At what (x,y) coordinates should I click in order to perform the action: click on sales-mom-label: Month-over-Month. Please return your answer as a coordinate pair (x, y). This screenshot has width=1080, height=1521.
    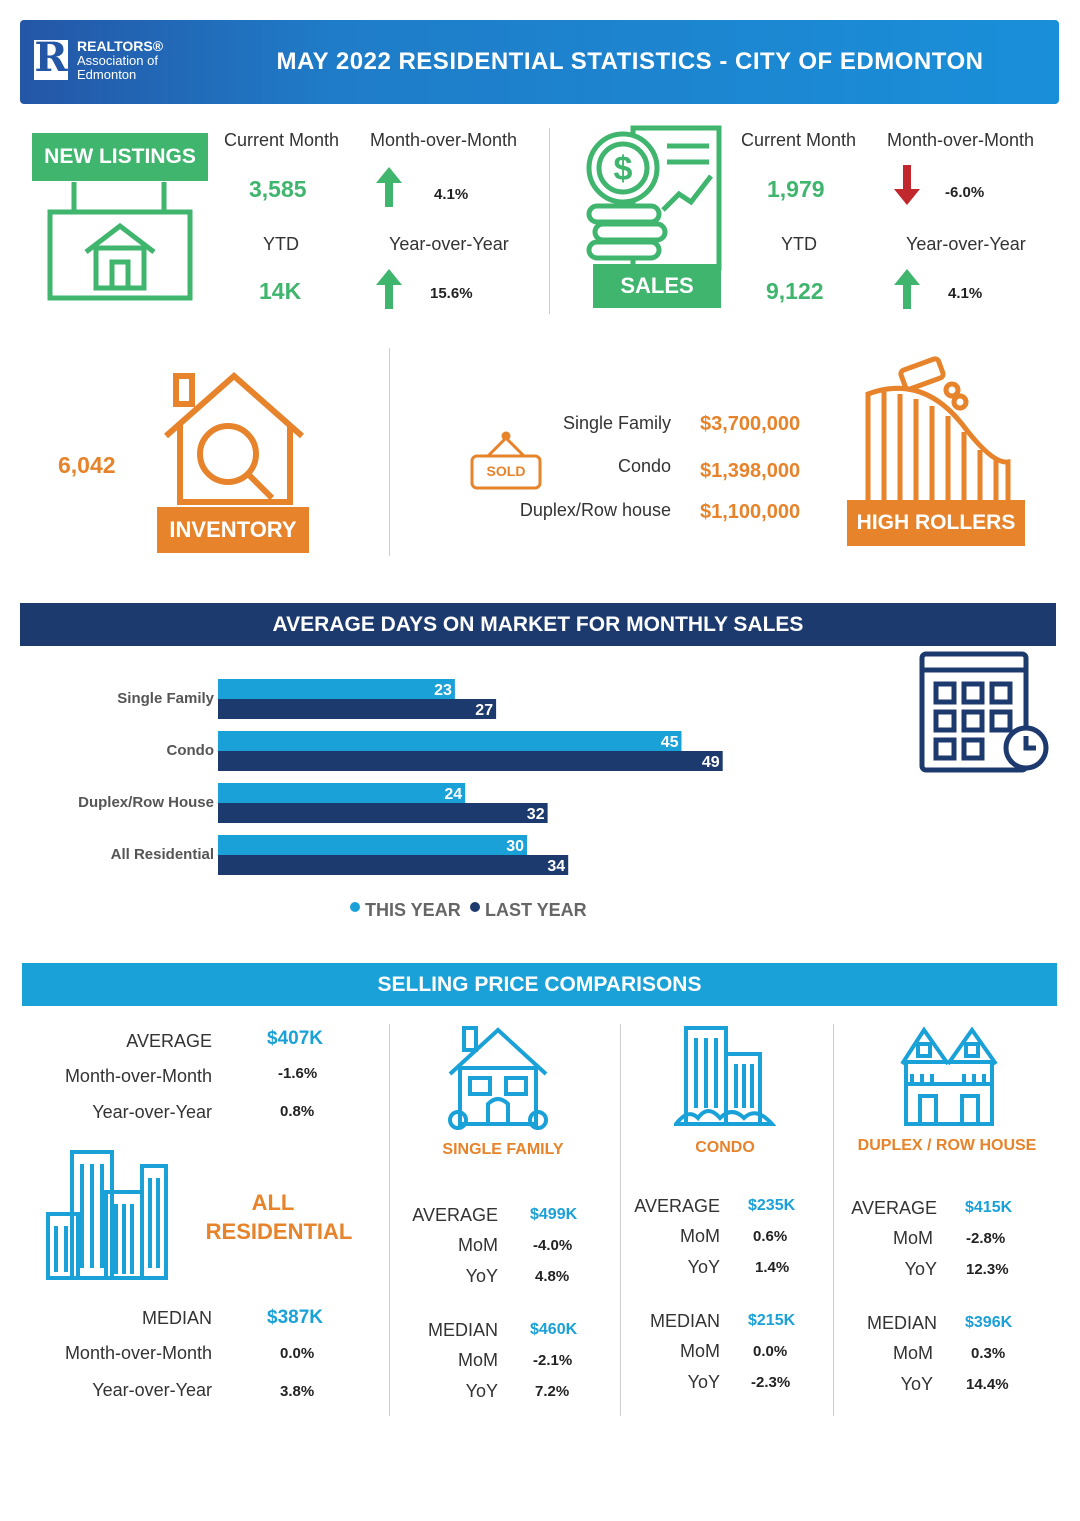
    Looking at the image, I should click on (961, 140).